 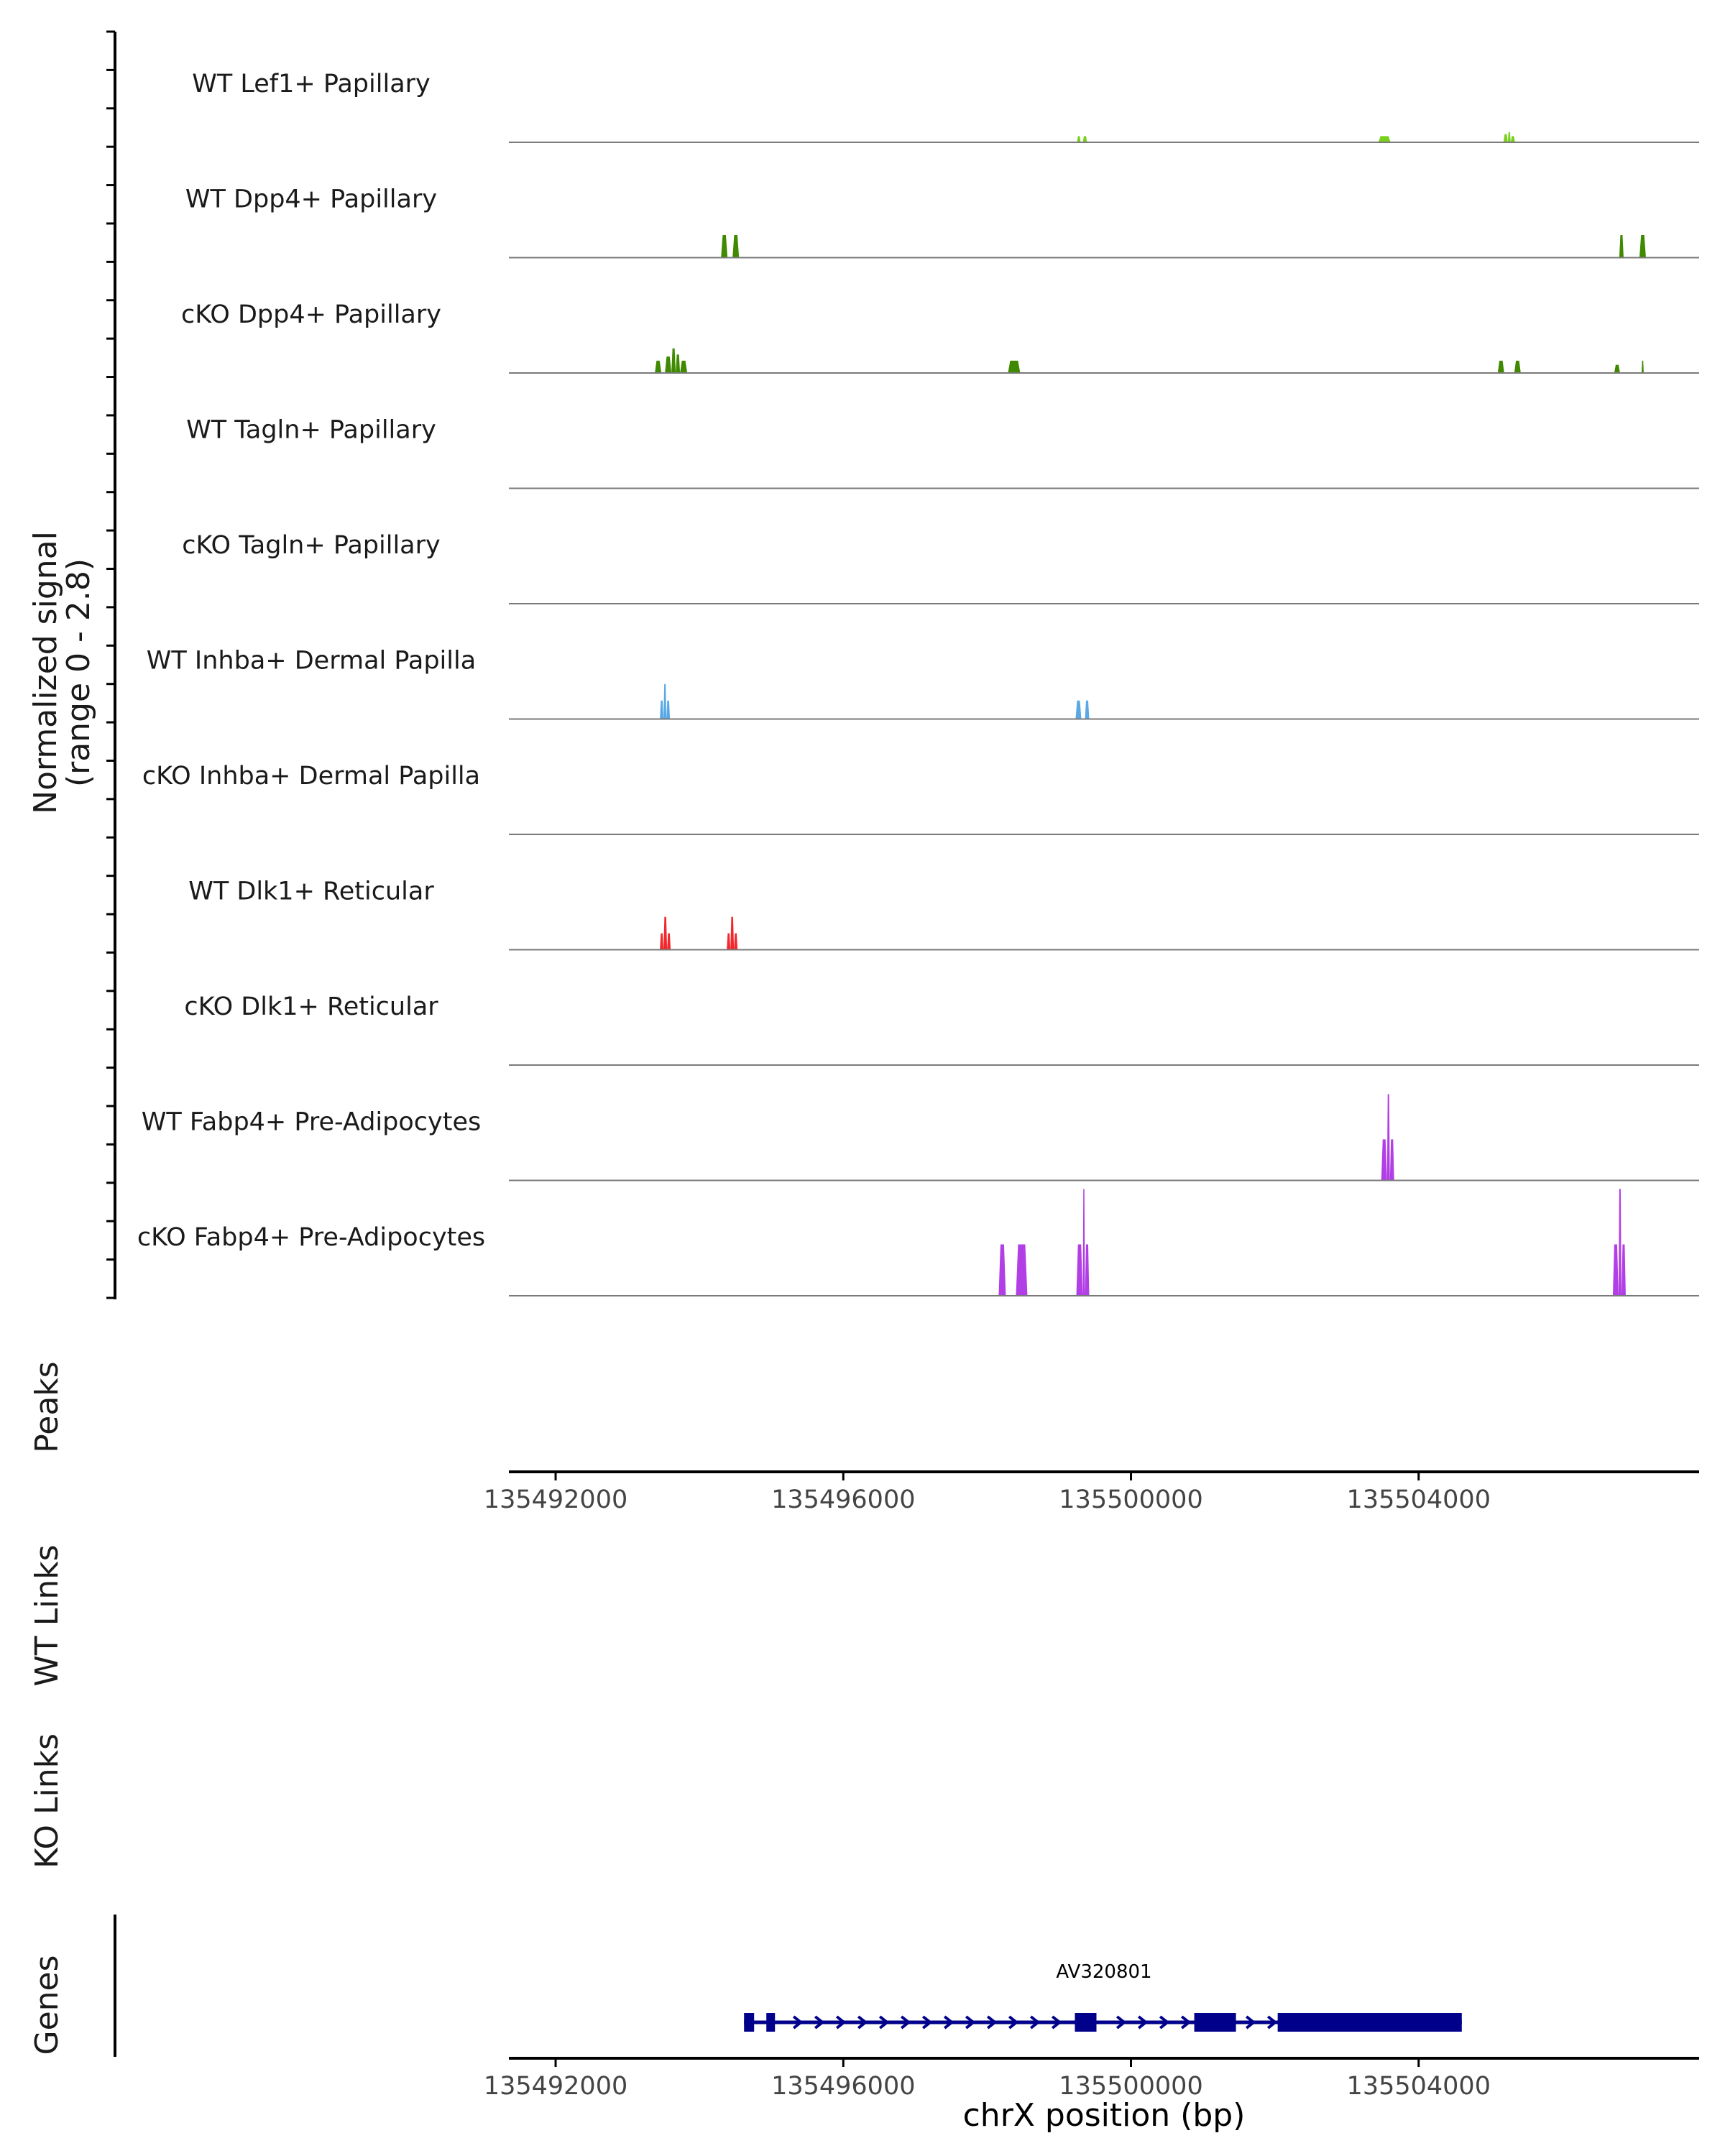 What do you see at coordinates (45, 673) in the screenshot?
I see `coverage-ylabel-line1: Normalized signal` at bounding box center [45, 673].